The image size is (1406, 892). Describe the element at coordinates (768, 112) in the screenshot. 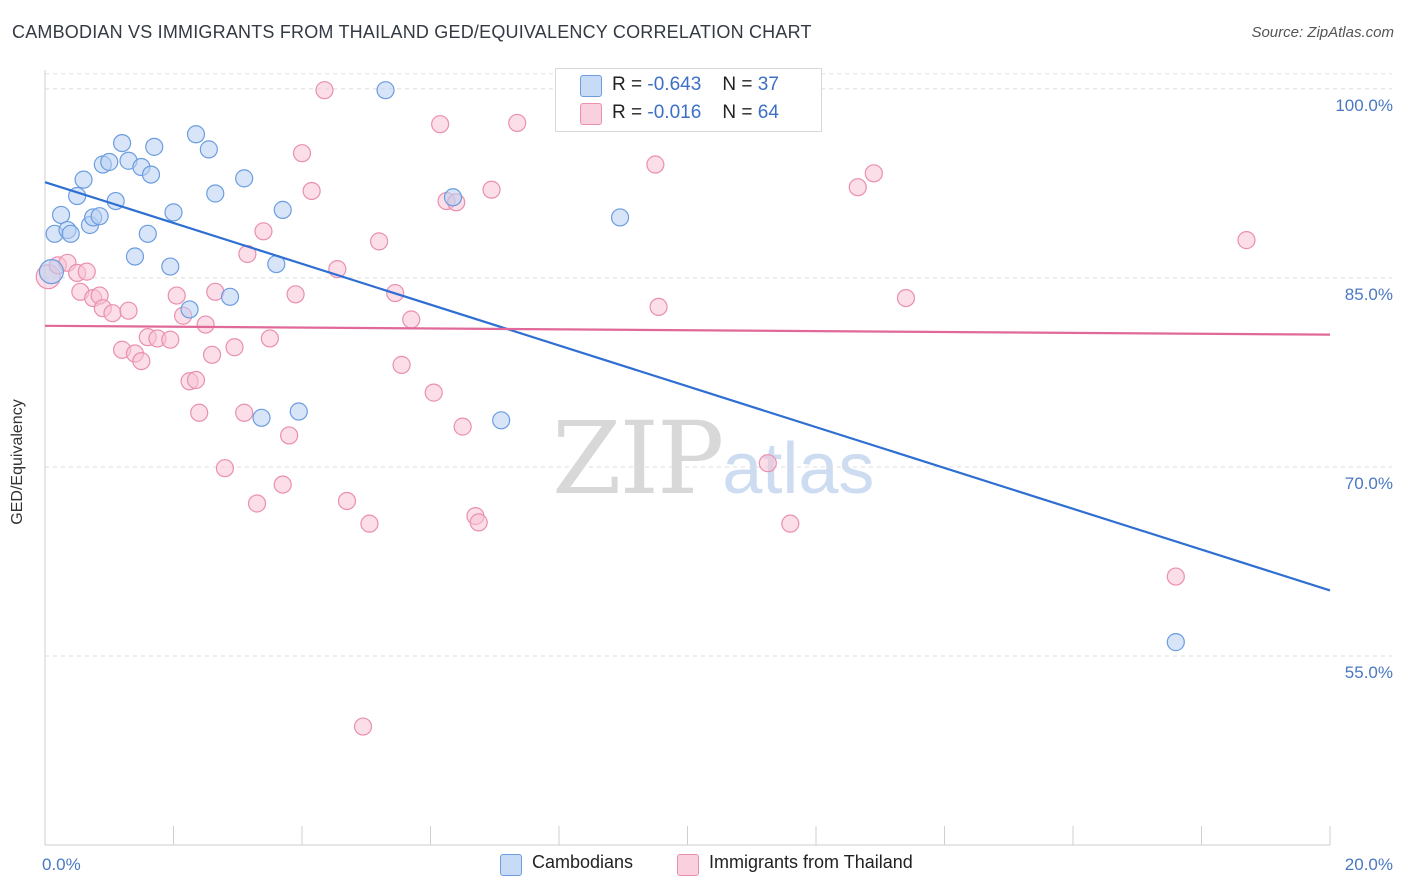

I see `n-value: 64` at that location.